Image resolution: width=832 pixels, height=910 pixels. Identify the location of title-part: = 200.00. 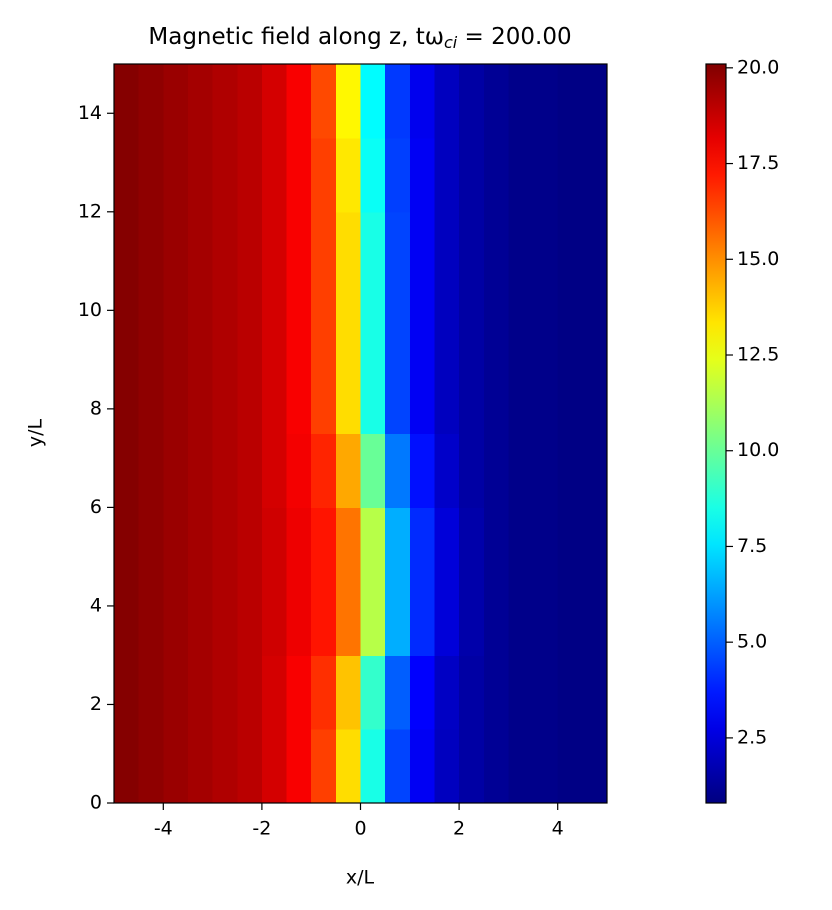
(514, 37).